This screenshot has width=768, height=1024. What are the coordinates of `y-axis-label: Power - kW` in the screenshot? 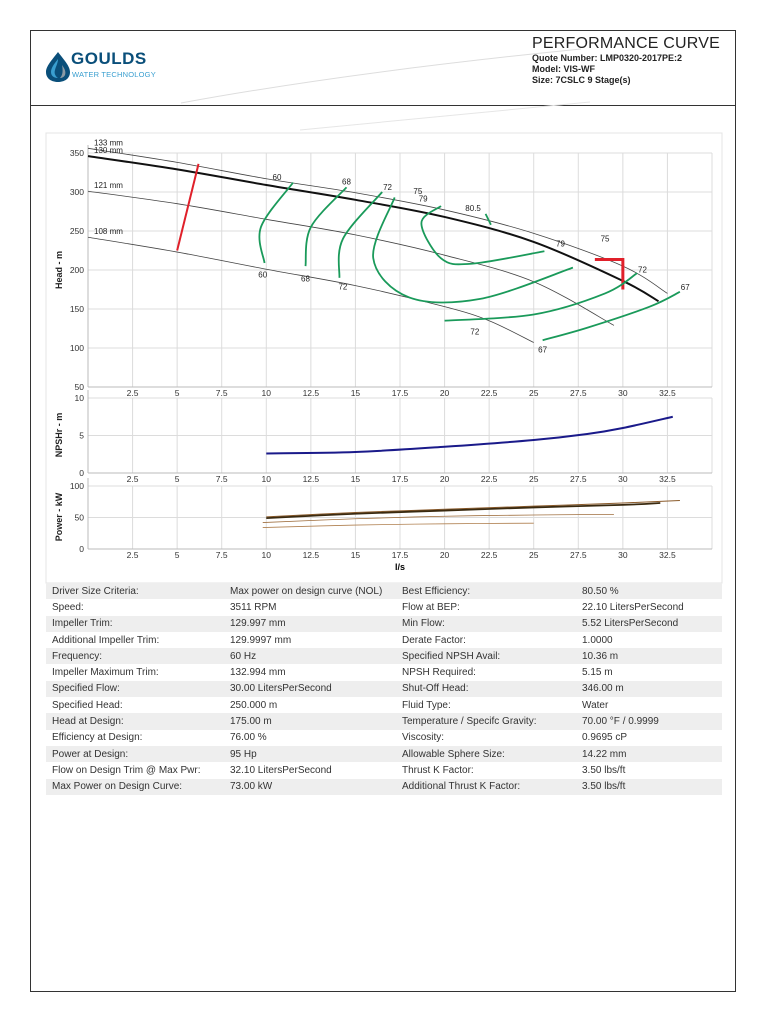 It's located at (59, 516).